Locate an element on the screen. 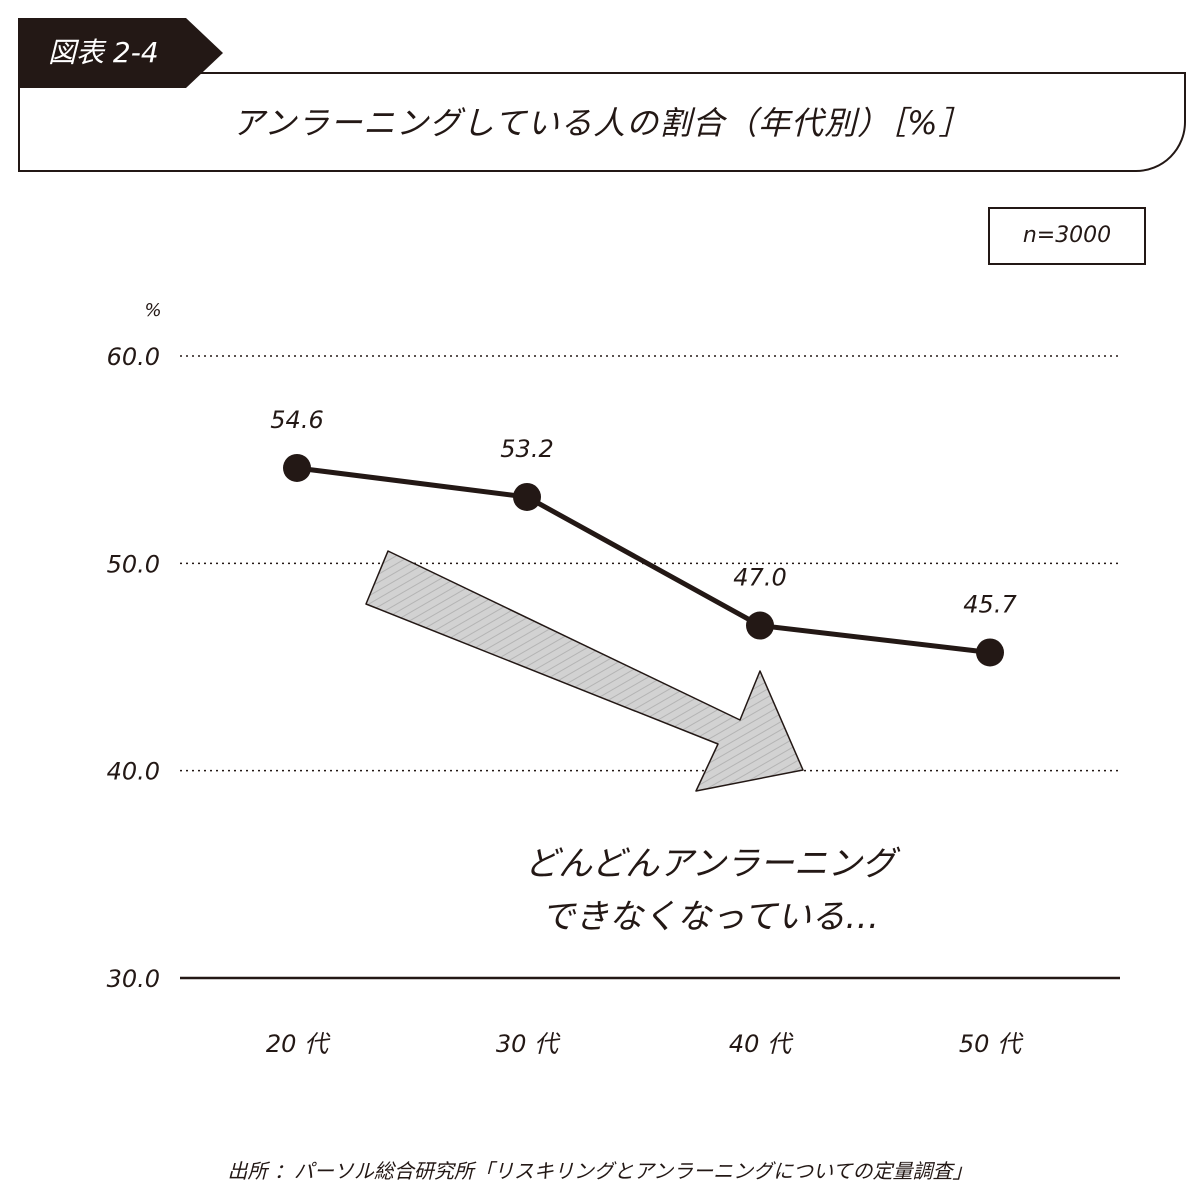  series-line-path is located at coordinates (643, 560).